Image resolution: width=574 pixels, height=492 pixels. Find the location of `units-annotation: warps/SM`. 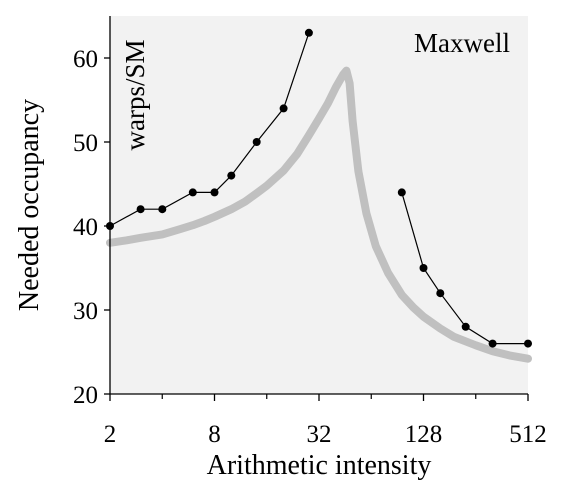

units-annotation: warps/SM is located at coordinates (135, 94).